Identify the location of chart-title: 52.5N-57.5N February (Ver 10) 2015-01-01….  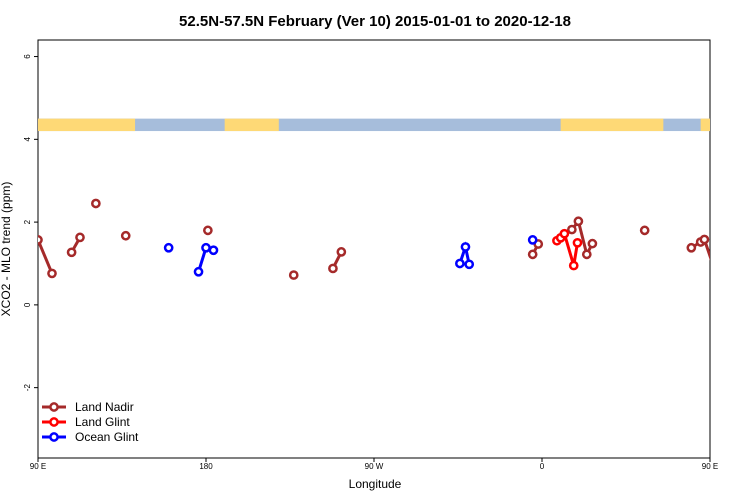
(375, 21).